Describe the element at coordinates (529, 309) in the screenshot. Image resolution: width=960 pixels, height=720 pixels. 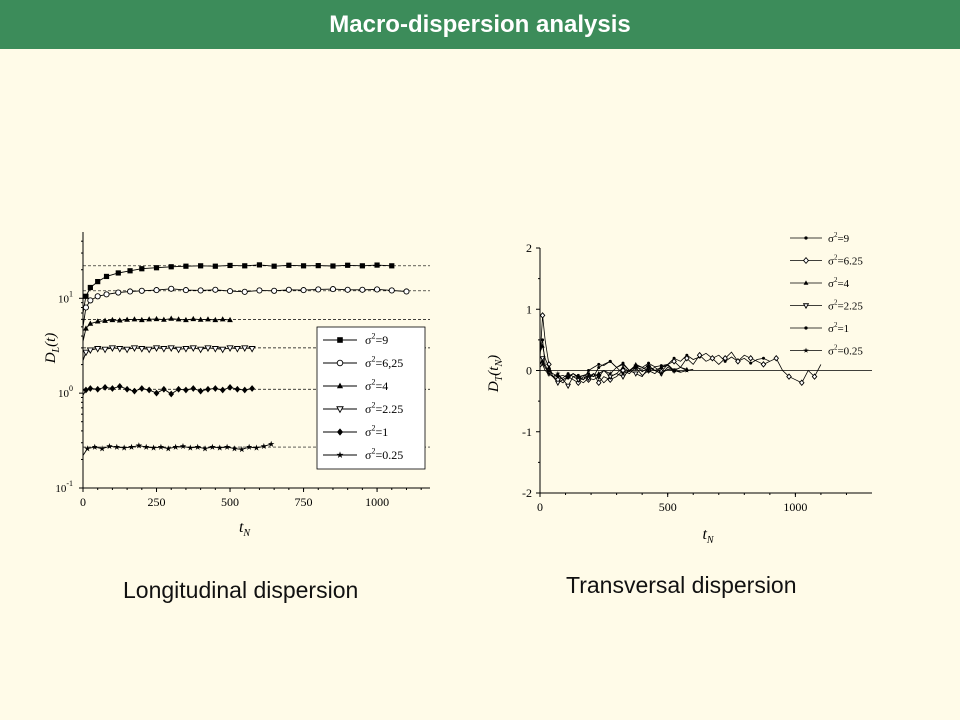
I see `y-tick-label: 1` at that location.